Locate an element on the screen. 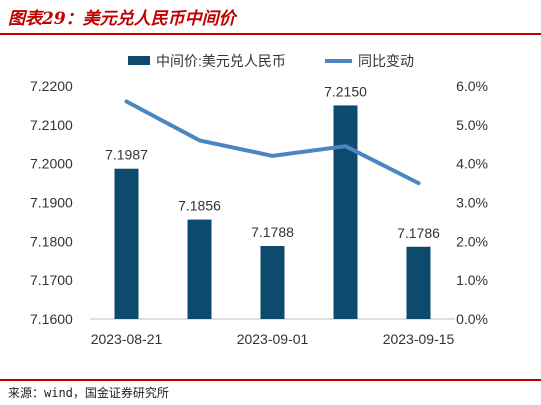 The height and width of the screenshot is (405, 541). title-divider is located at coordinates (270, 34).